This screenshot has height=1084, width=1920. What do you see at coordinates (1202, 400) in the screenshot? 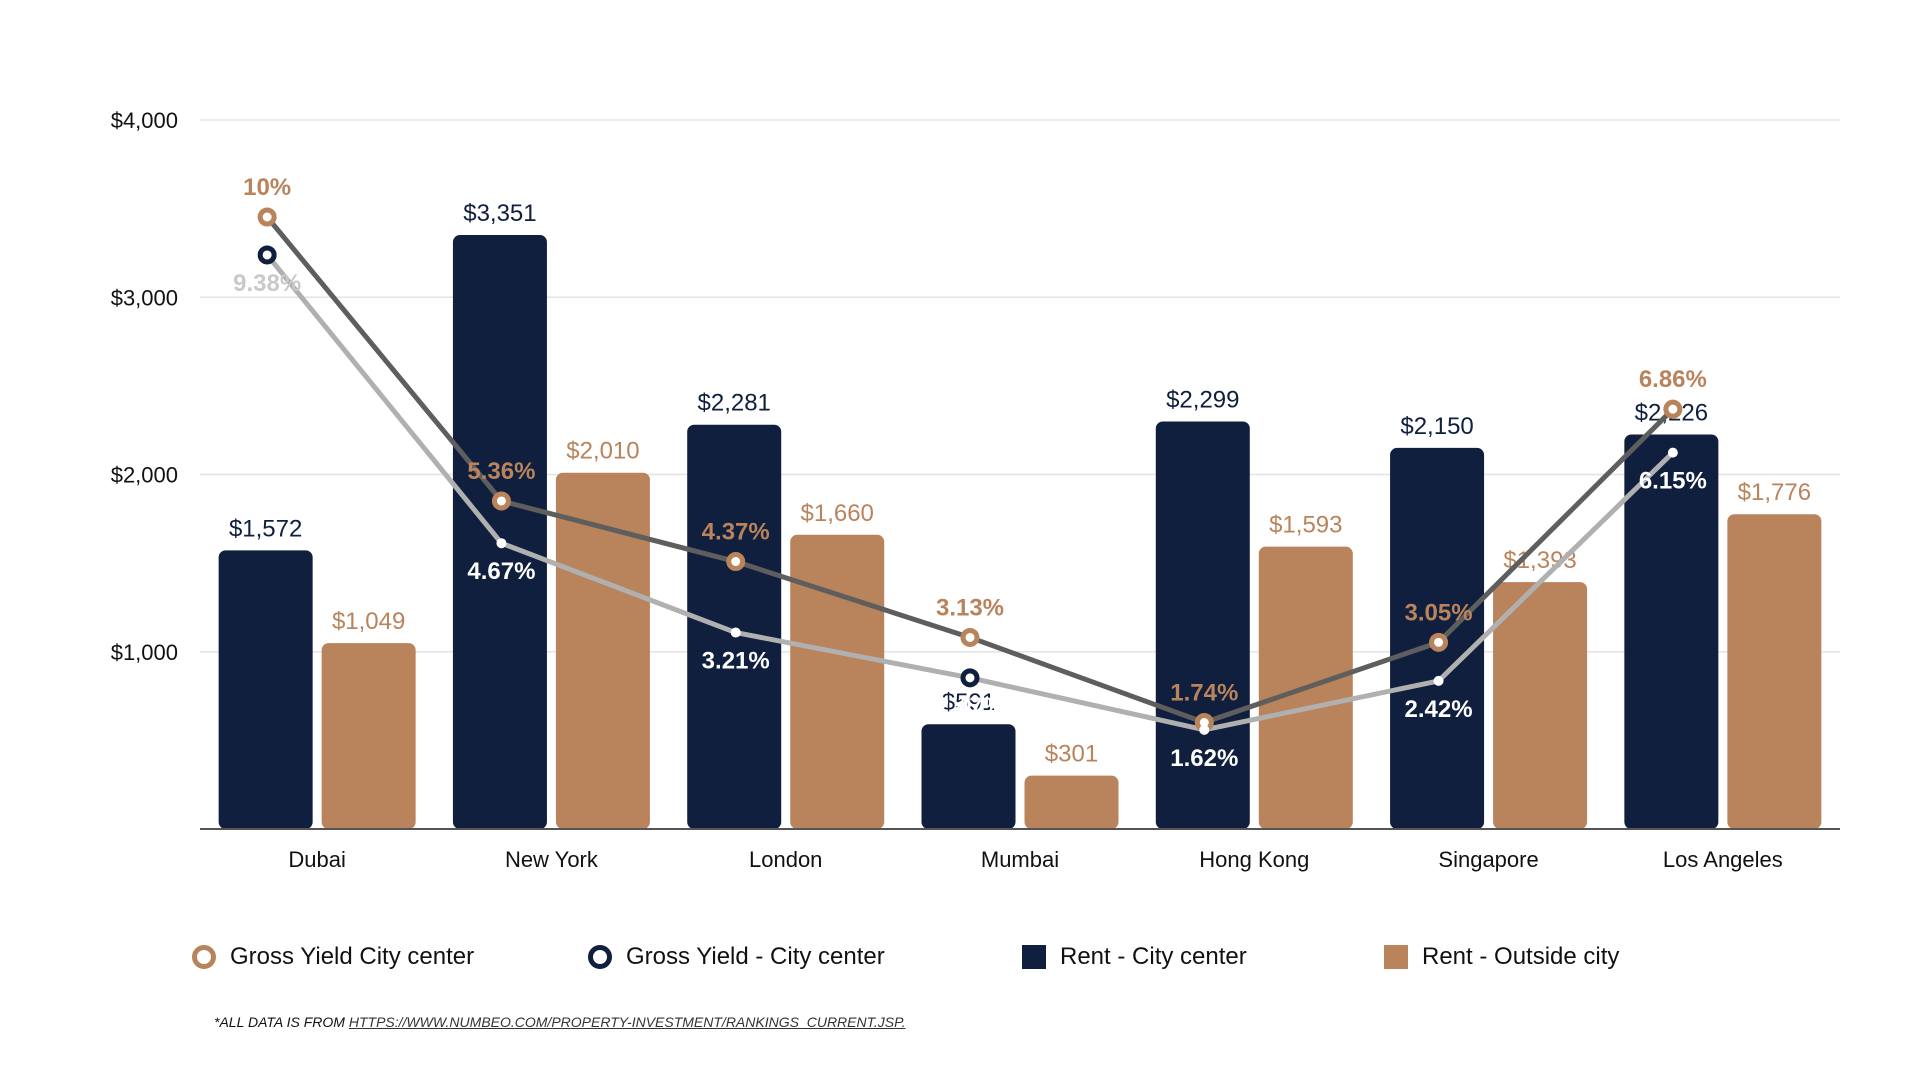
I see `bar-value-label-city: $2,299` at bounding box center [1202, 400].